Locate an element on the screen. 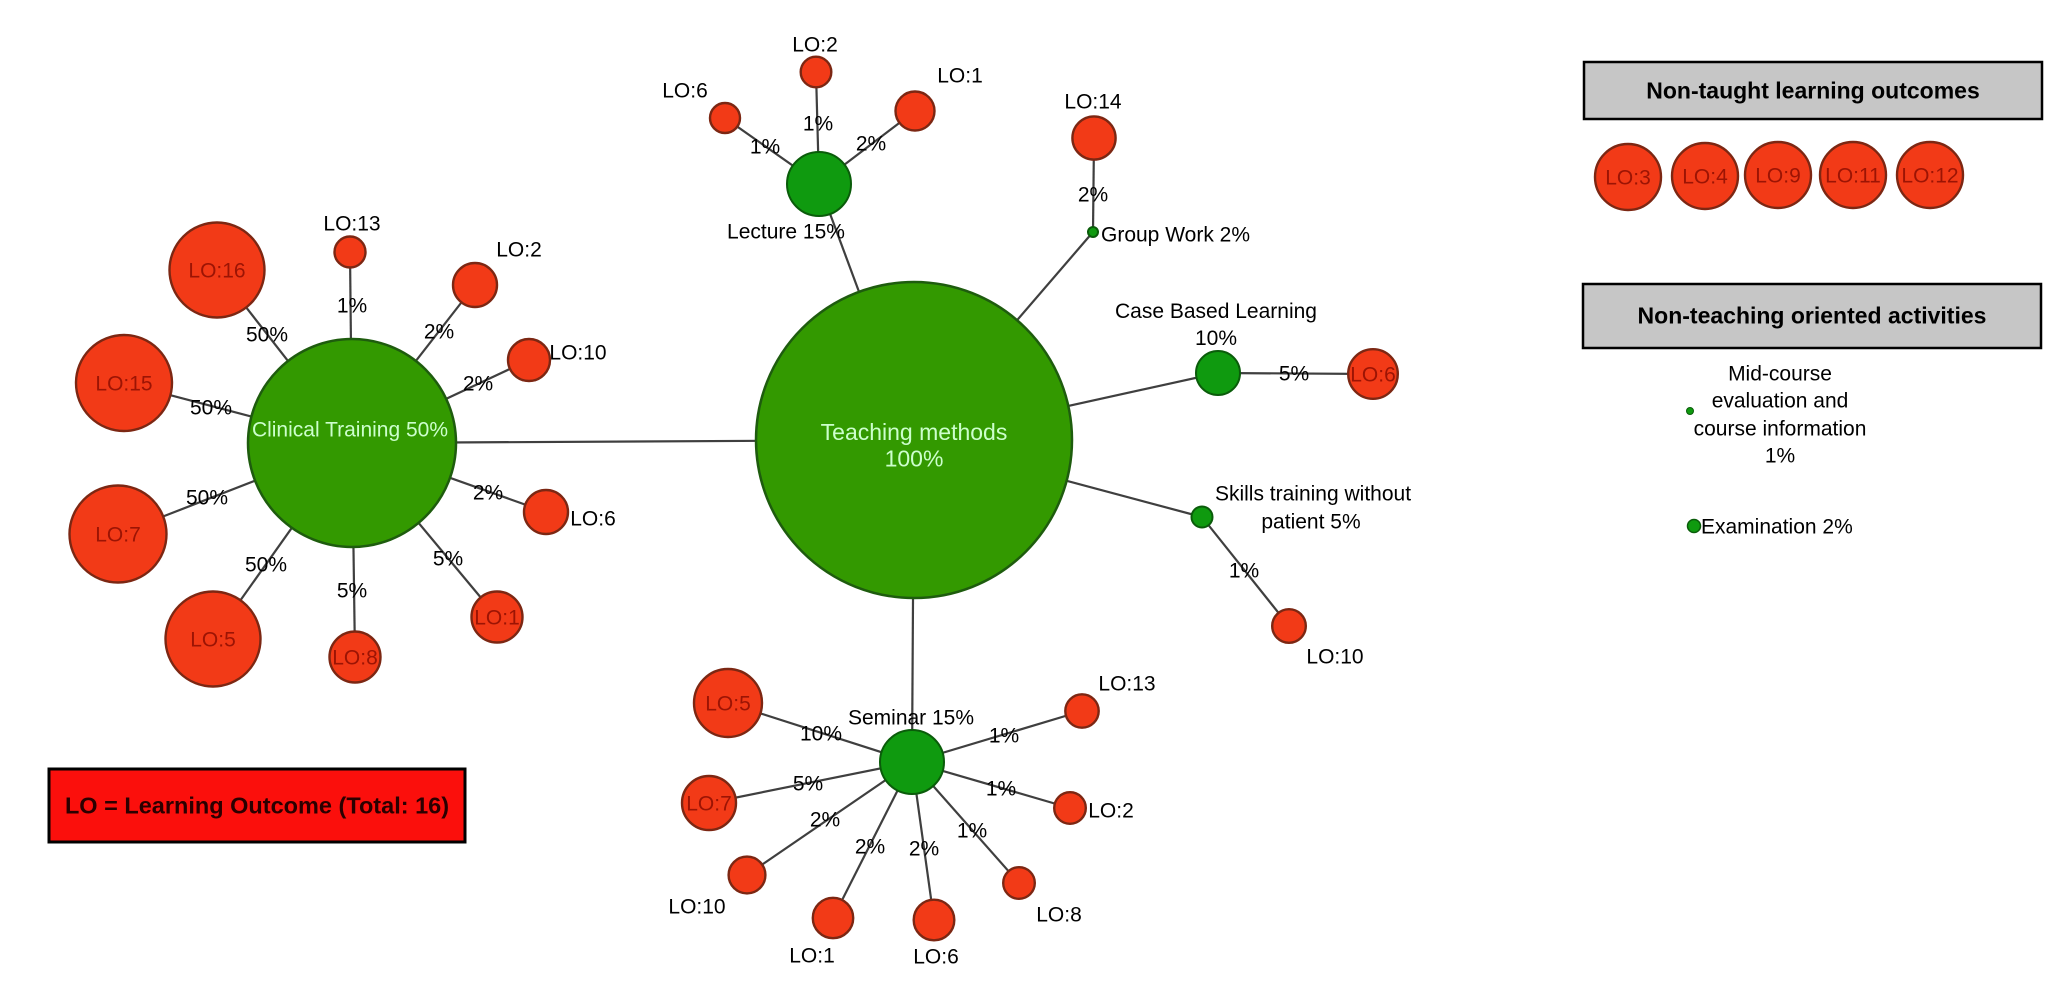 The image size is (2059, 1006). svg-text: Skills training without is located at coordinates (1313, 494).